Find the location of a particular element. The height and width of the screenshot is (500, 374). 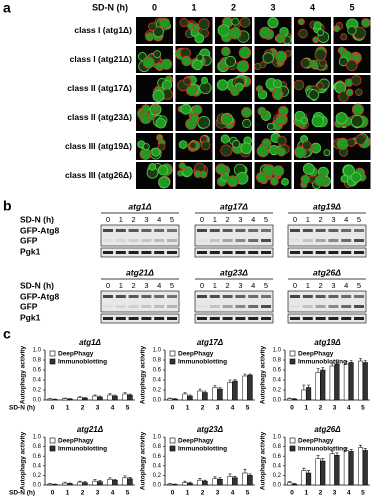

chart-title: atg1Δ is located at coordinates (90, 342).